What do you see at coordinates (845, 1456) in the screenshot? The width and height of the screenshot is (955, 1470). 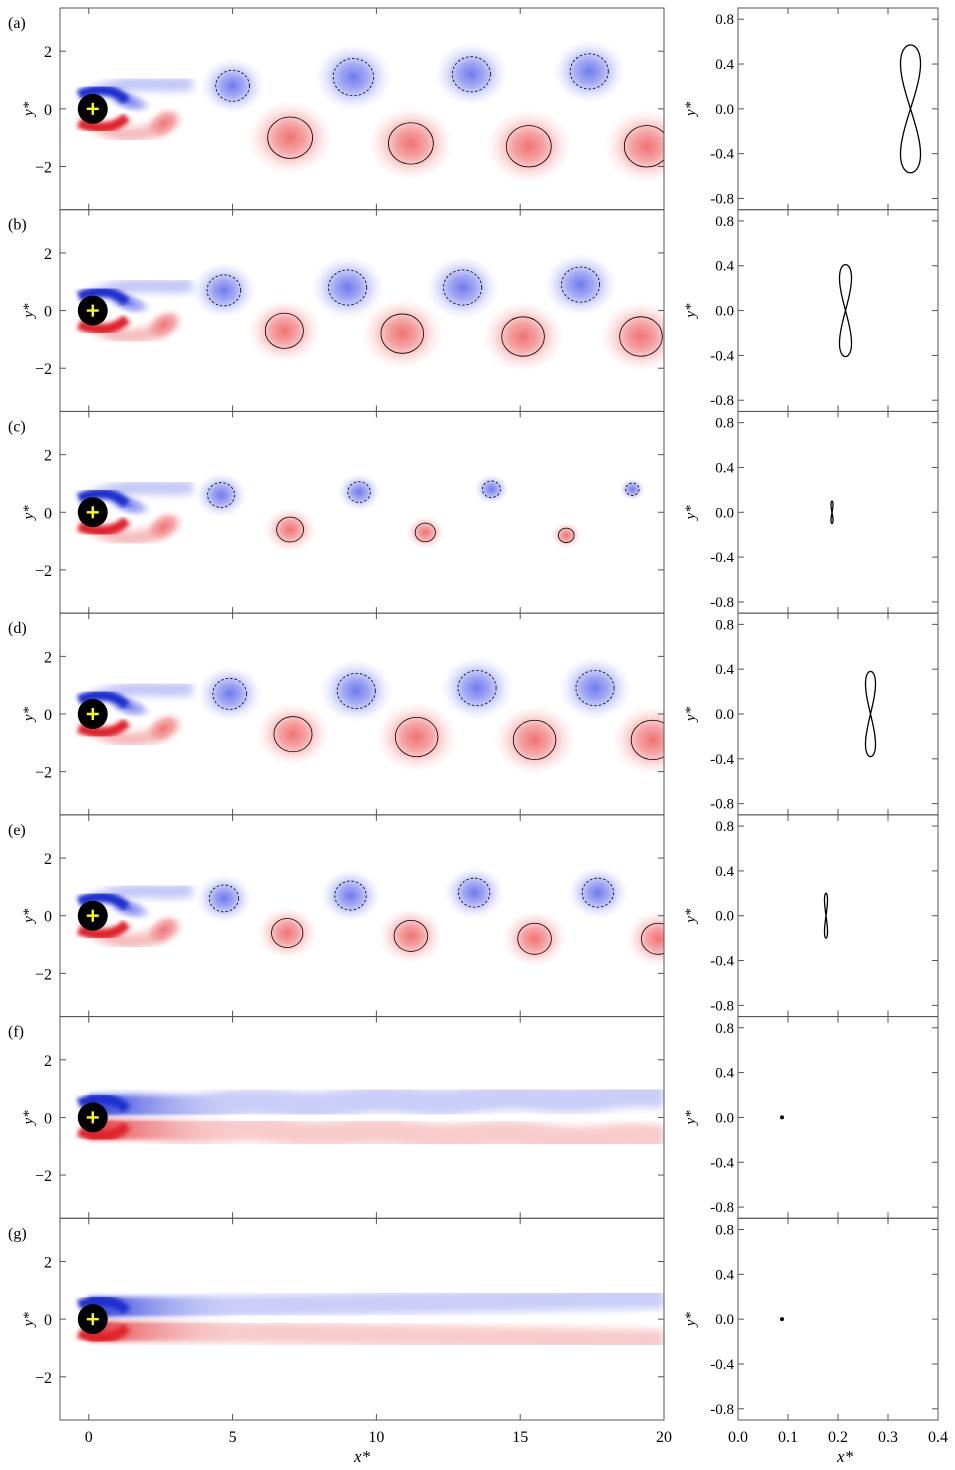 I see `trajectory-x-axis-label: x*` at bounding box center [845, 1456].